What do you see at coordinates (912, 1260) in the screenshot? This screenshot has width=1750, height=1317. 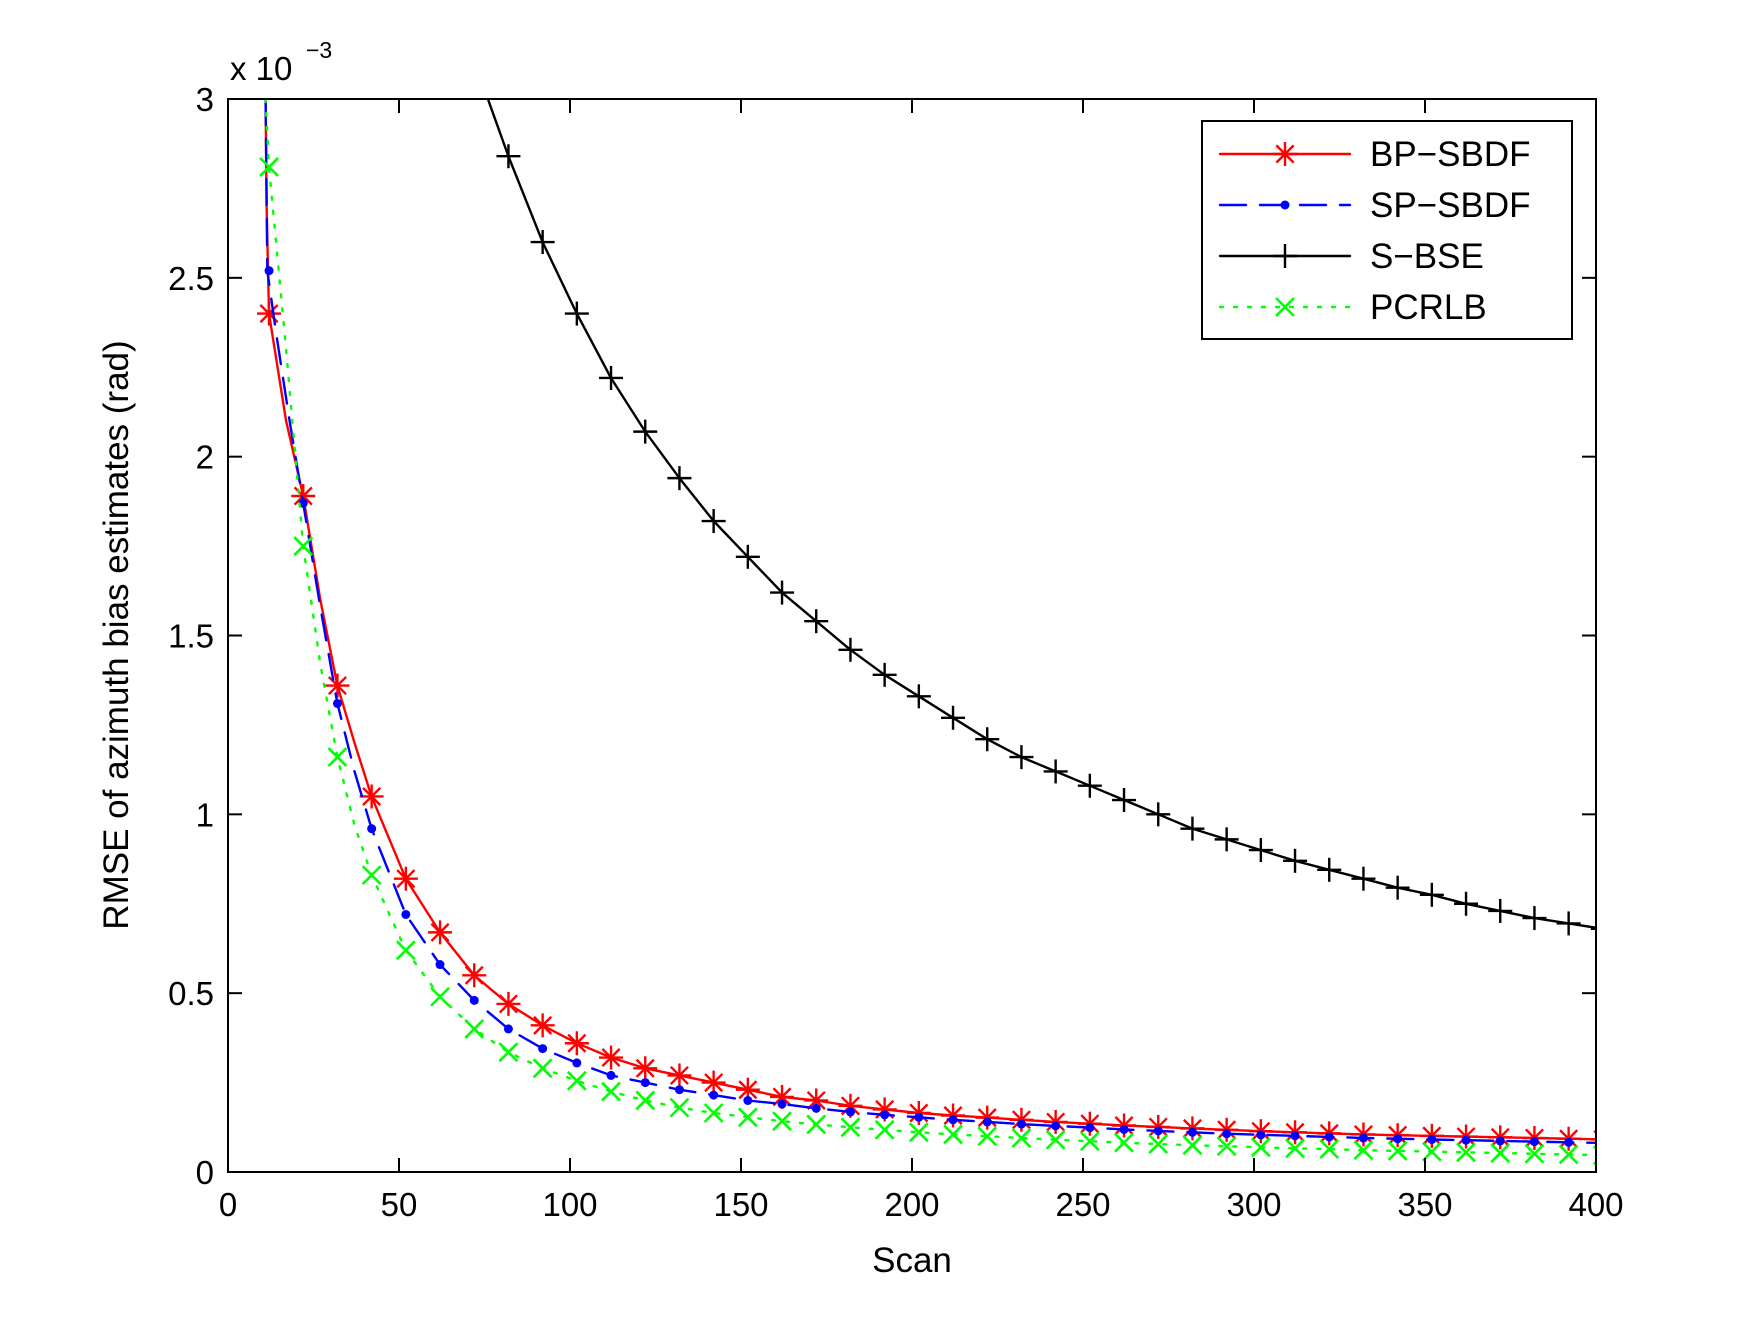 I see `x-axis-title: Scan` at bounding box center [912, 1260].